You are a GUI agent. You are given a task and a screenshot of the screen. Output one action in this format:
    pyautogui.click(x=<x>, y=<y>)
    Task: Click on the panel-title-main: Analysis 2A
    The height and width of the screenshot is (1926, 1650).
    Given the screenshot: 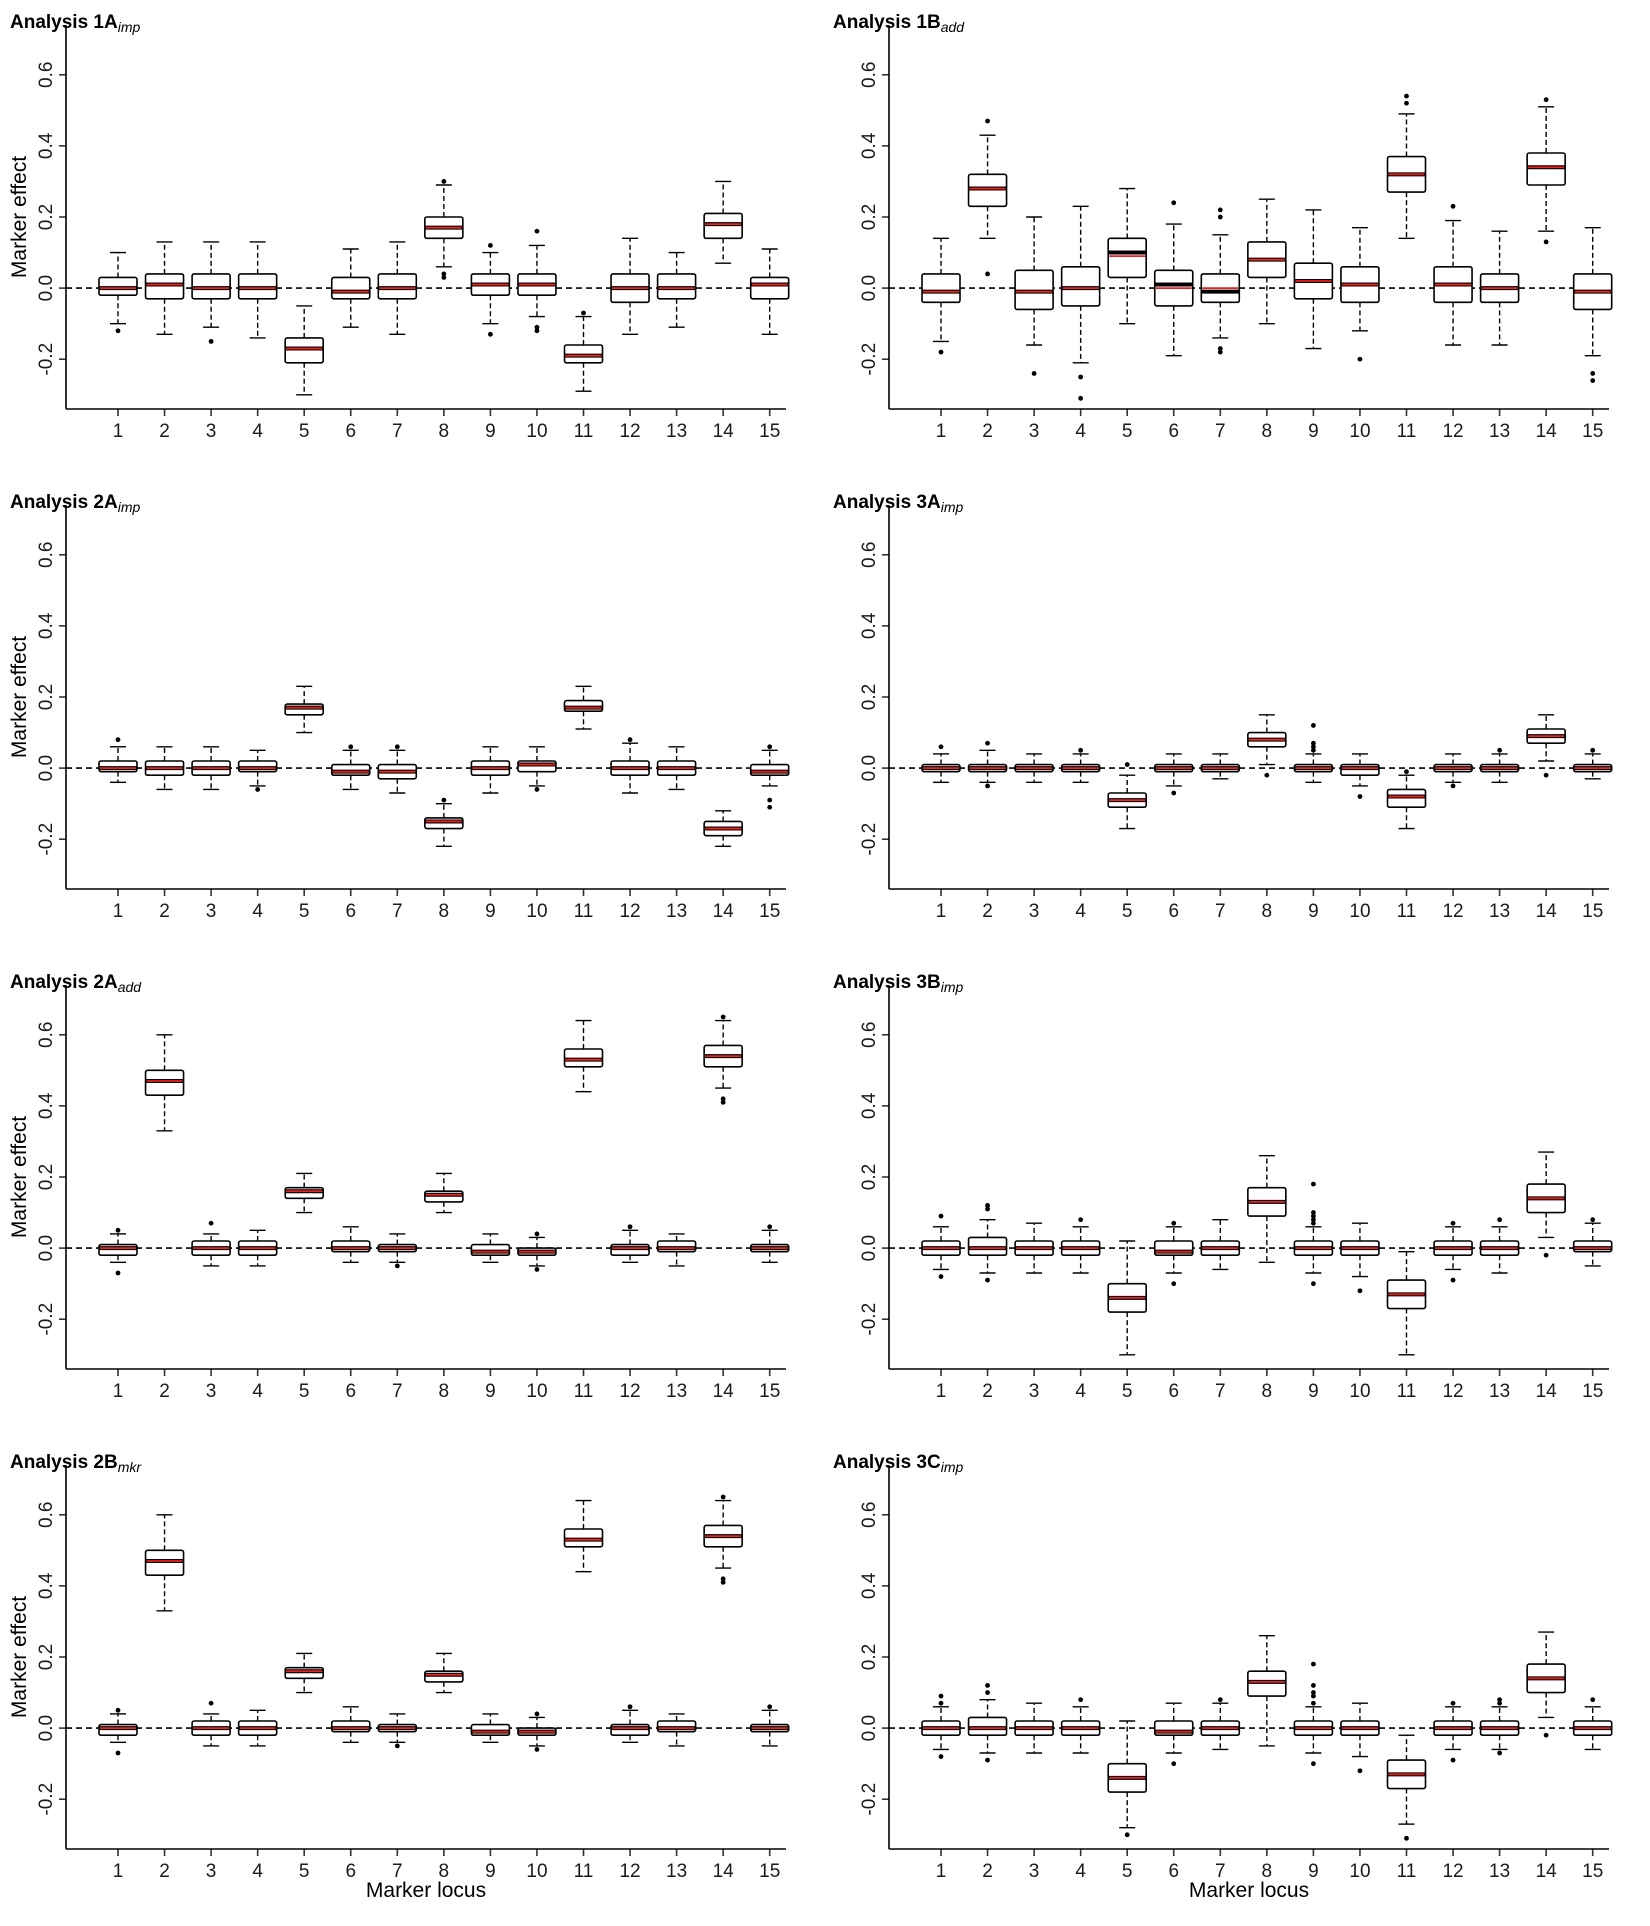 What is the action you would take?
    pyautogui.click(x=64, y=982)
    